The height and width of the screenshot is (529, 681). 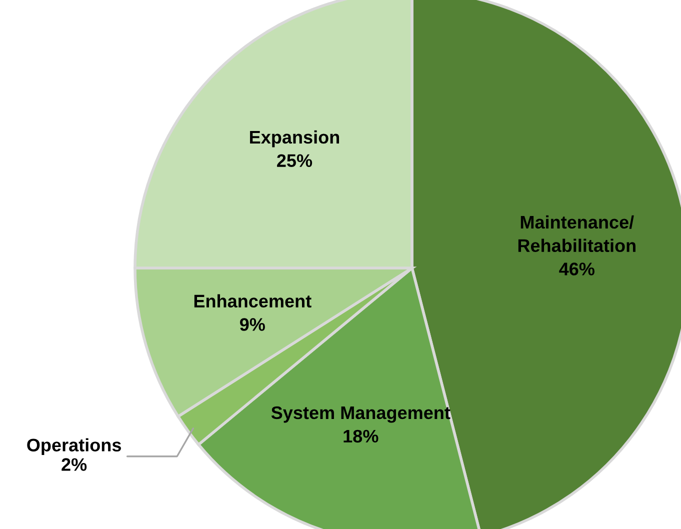 What do you see at coordinates (576, 269) in the screenshot?
I see `data-label: 46%` at bounding box center [576, 269].